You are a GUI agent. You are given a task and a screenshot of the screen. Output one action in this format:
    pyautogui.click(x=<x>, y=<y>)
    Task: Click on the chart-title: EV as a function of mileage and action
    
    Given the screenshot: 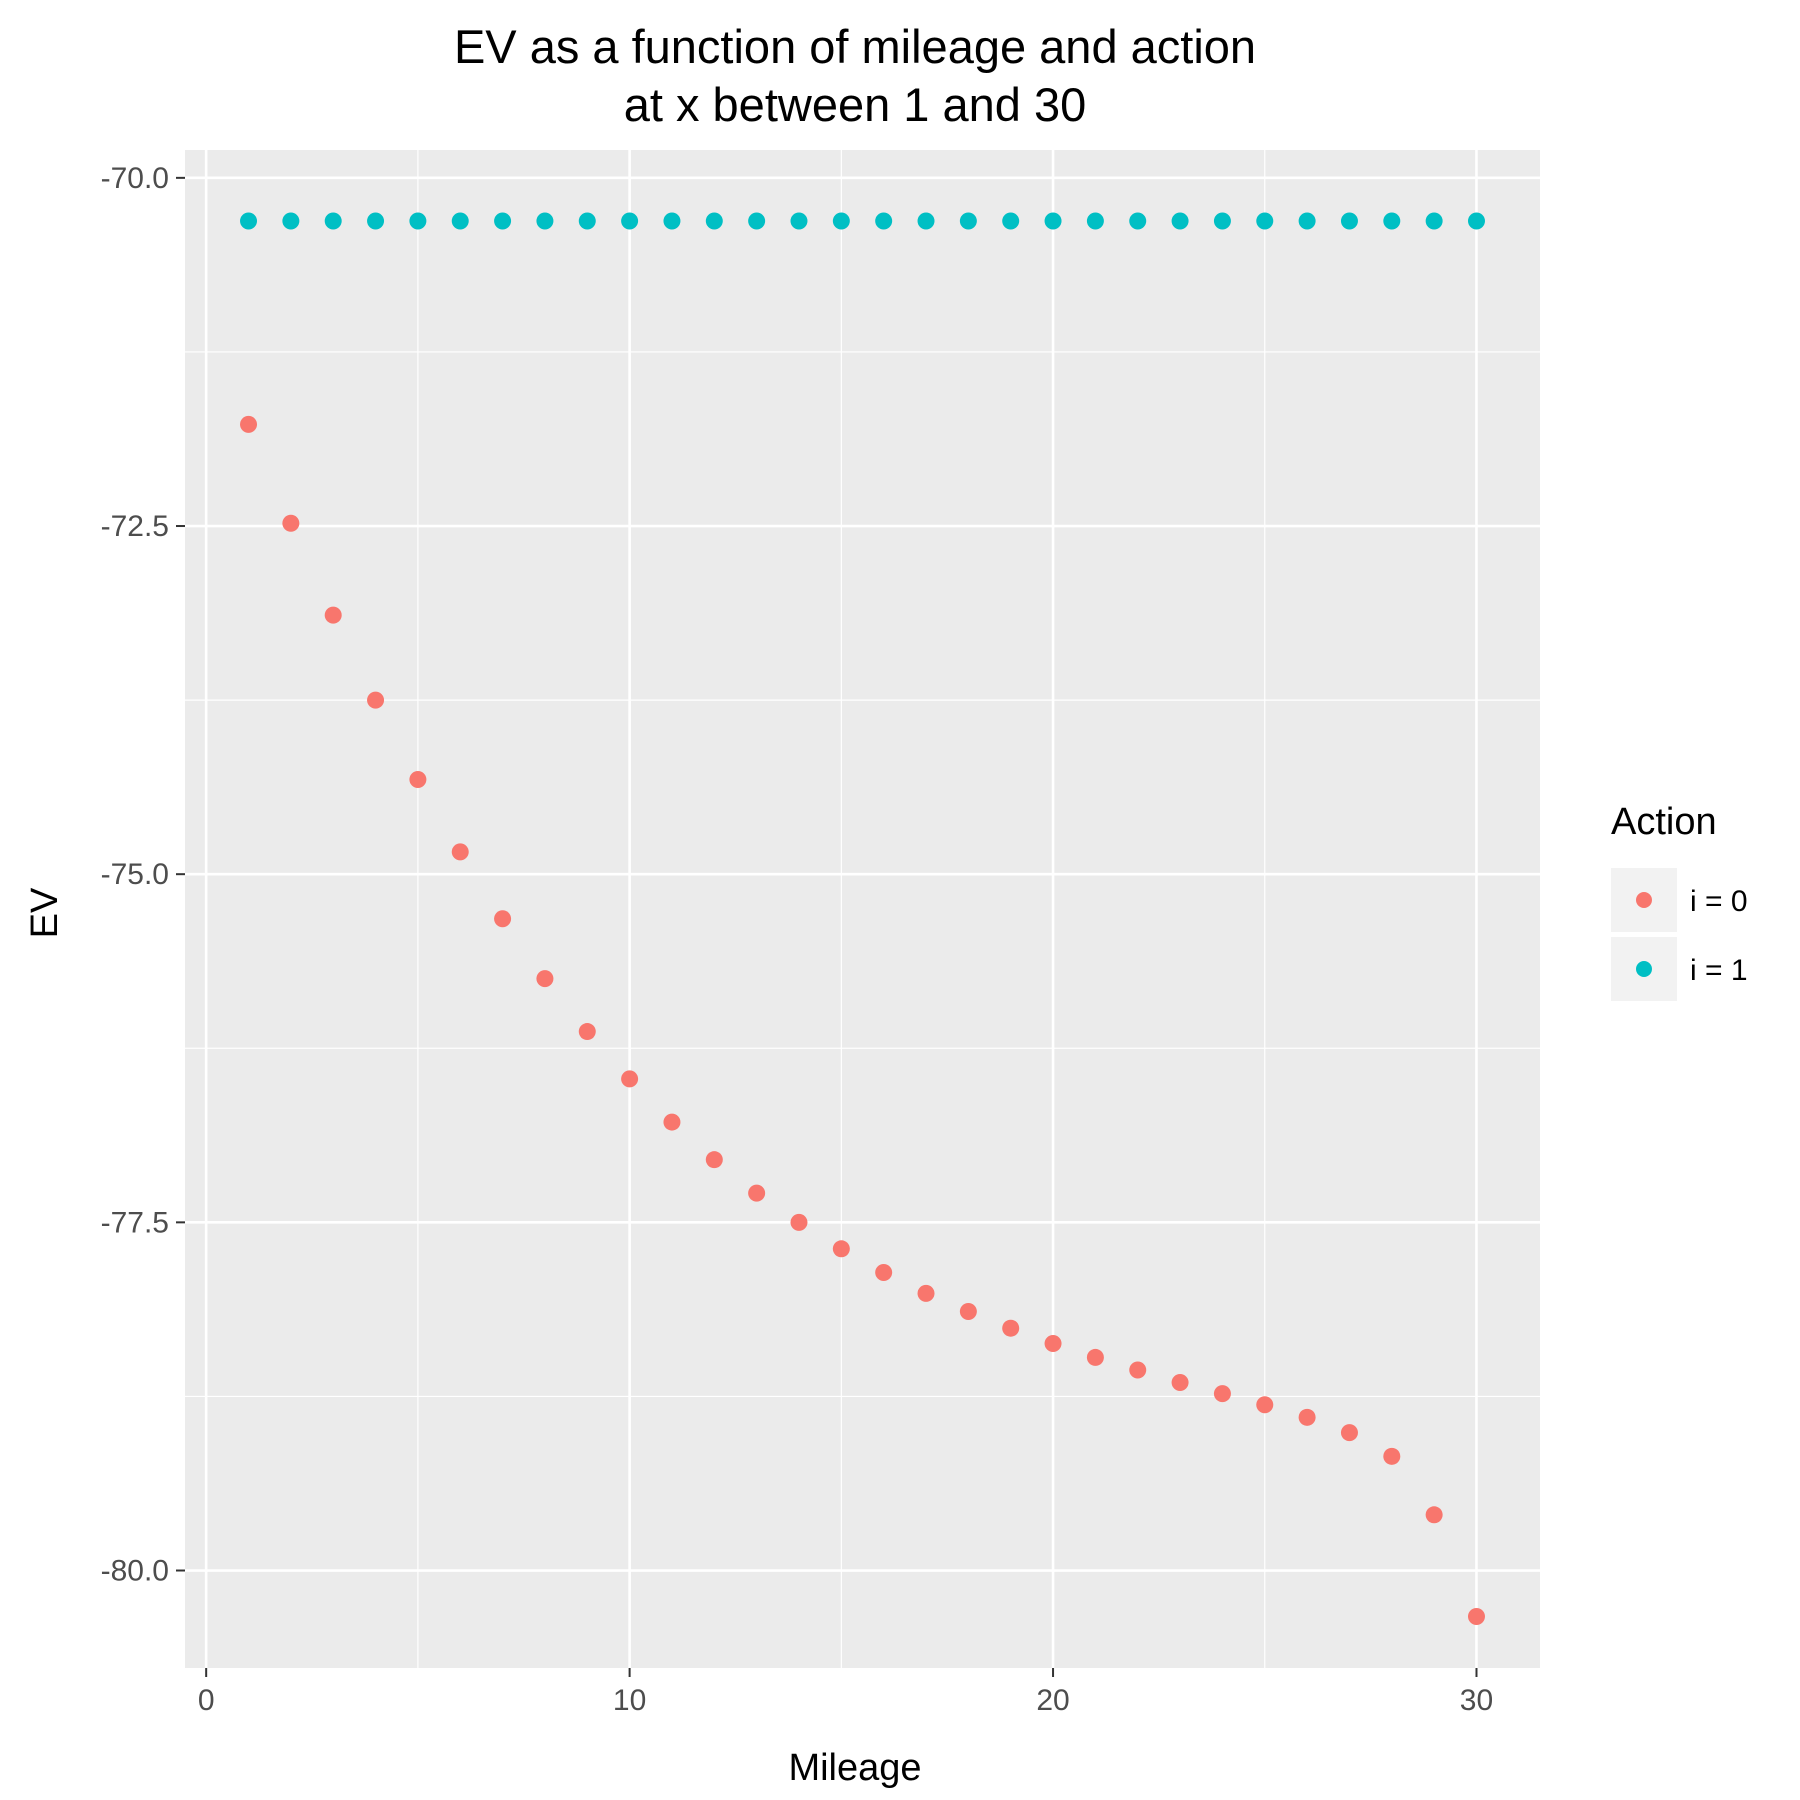 What is the action you would take?
    pyautogui.click(x=855, y=46)
    